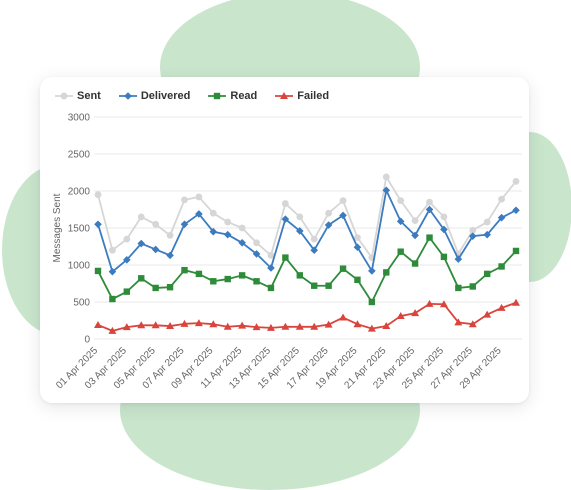  Describe the element at coordinates (79, 229) in the screenshot. I see `y-tick-label: 1500` at that location.